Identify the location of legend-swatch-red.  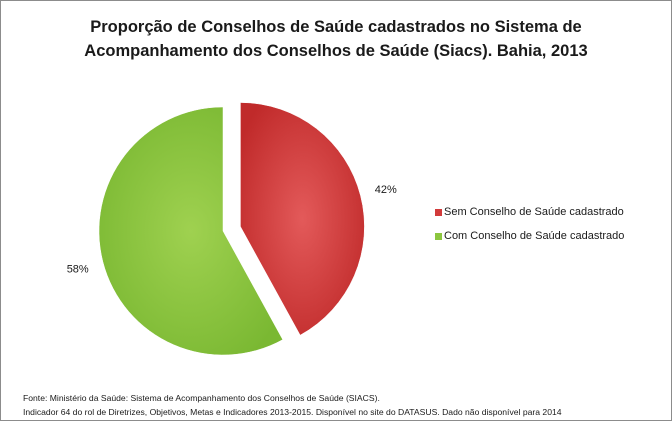
(438, 212).